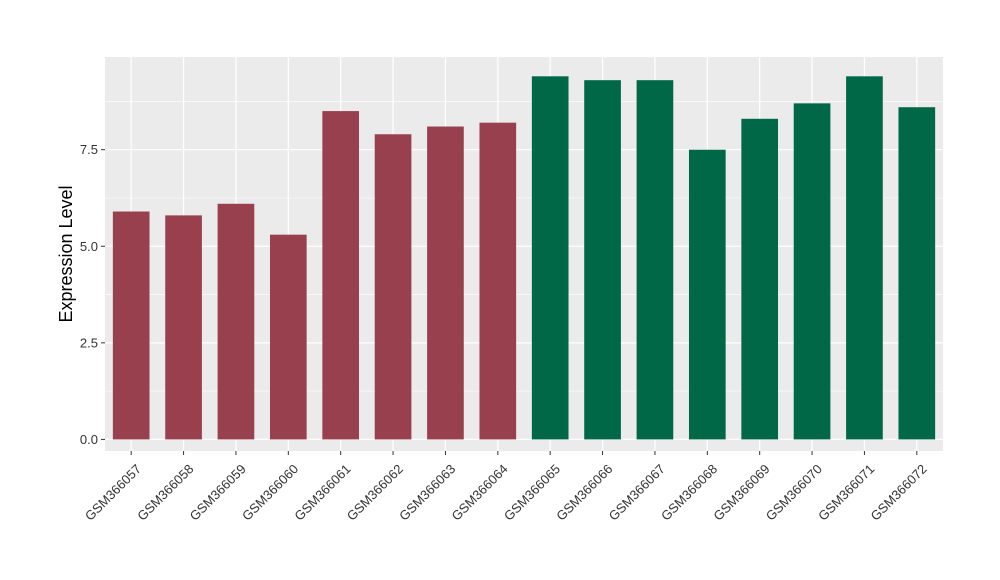  I want to click on y-tick-label: 0.0, so click(89, 439).